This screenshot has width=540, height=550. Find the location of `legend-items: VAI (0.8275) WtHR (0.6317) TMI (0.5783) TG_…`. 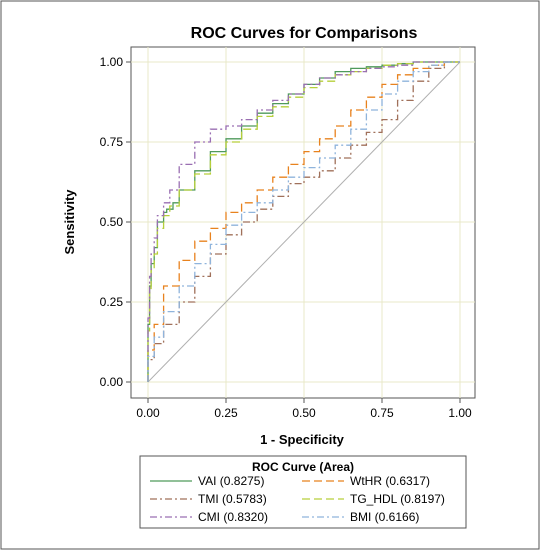

legend-items: VAI (0.8275) WtHR (0.6317) TMI (0.5783) TG_… is located at coordinates (297, 499).